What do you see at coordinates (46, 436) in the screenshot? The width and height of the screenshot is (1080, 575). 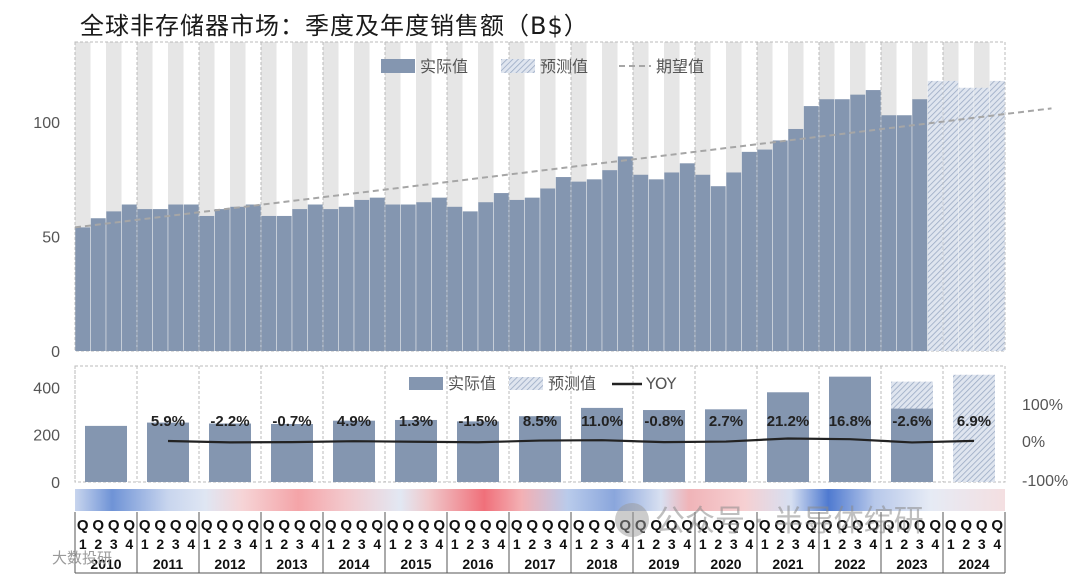 I see `y-tick-label: 200` at bounding box center [46, 436].